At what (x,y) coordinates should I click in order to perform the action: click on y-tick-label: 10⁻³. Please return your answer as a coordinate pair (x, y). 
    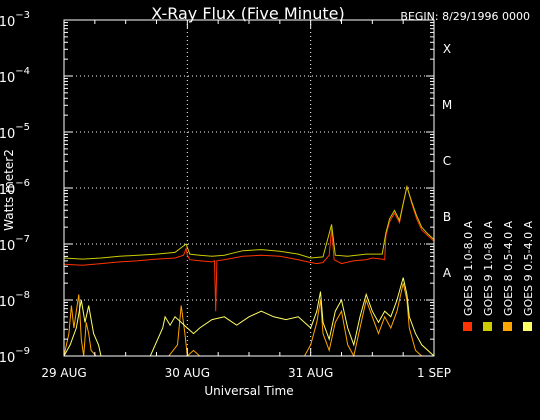
    Looking at the image, I should click on (15, 20).